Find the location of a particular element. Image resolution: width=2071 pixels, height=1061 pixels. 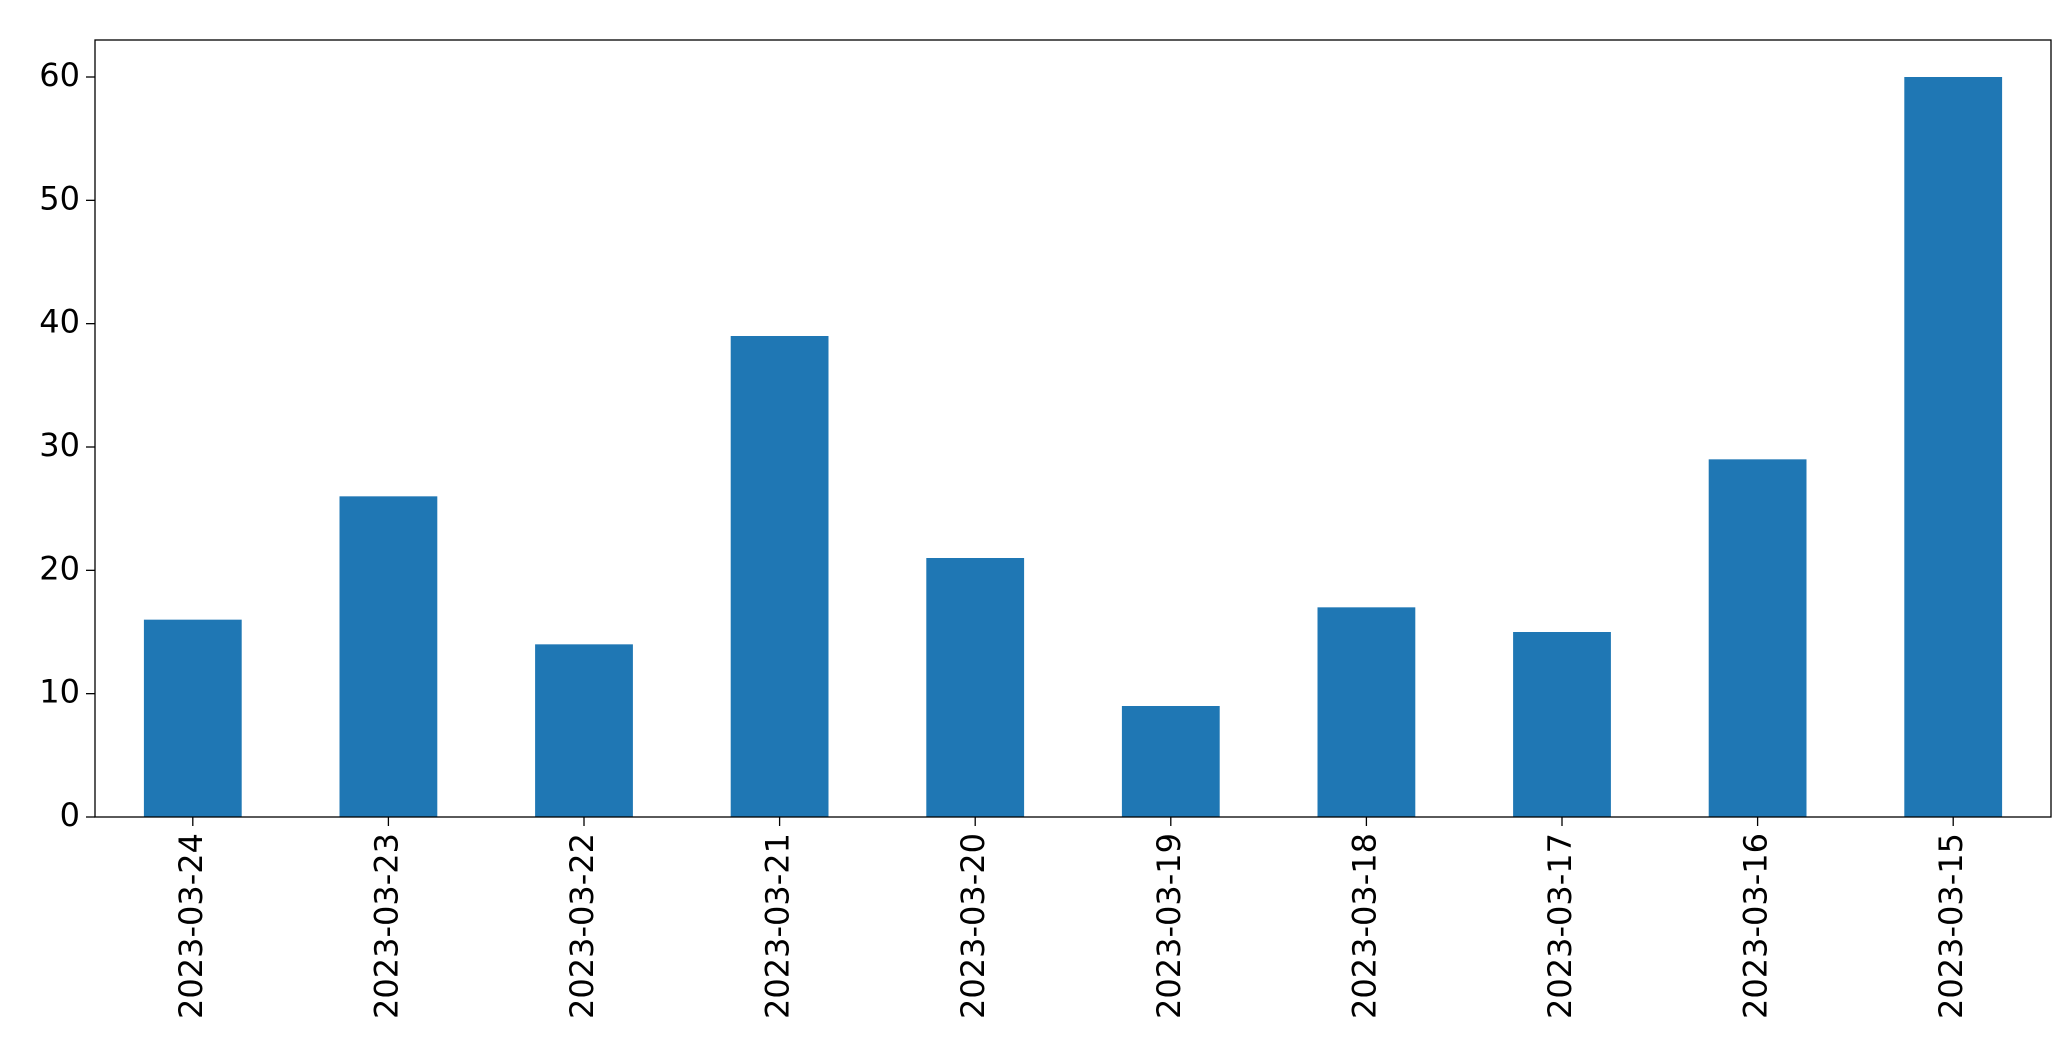

x-tick-label: 2023-03-22 is located at coordinates (582, 926).